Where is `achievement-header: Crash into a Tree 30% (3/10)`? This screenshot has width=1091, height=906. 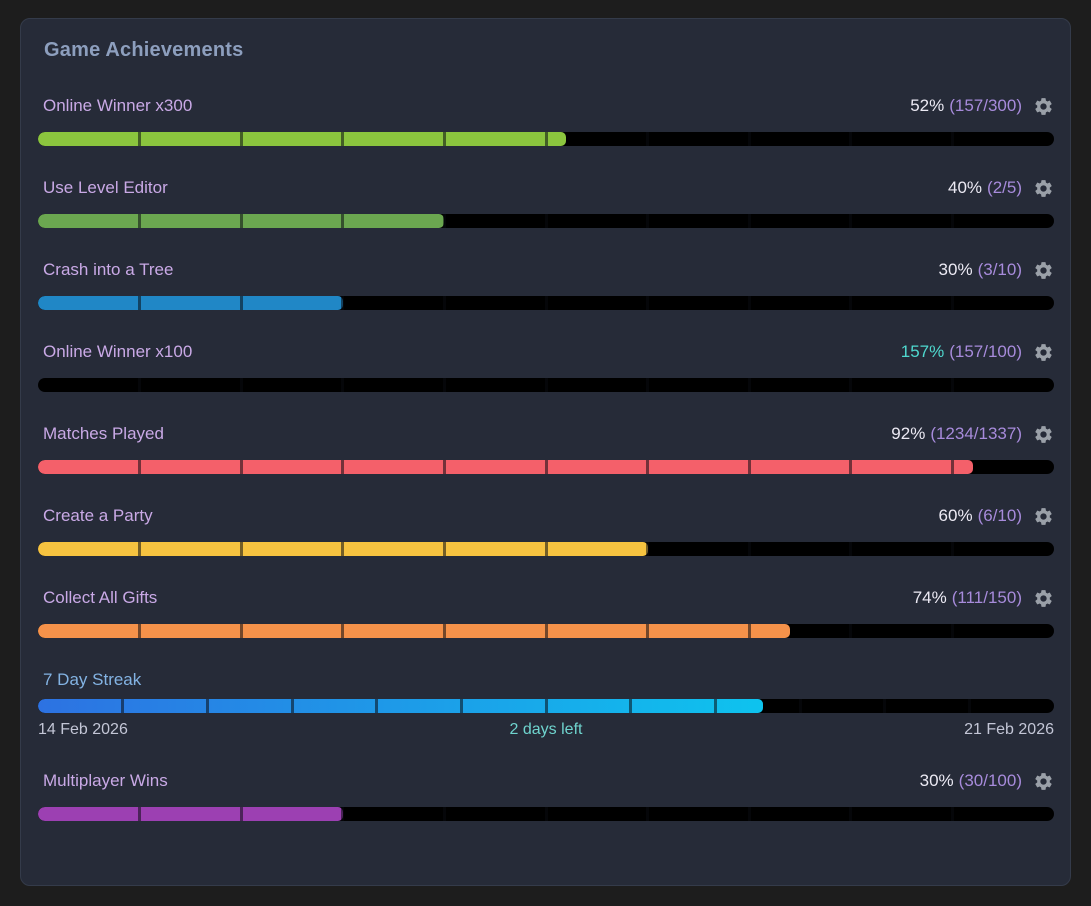
achievement-header: Crash into a Tree 30% (3/10) is located at coordinates (548, 270).